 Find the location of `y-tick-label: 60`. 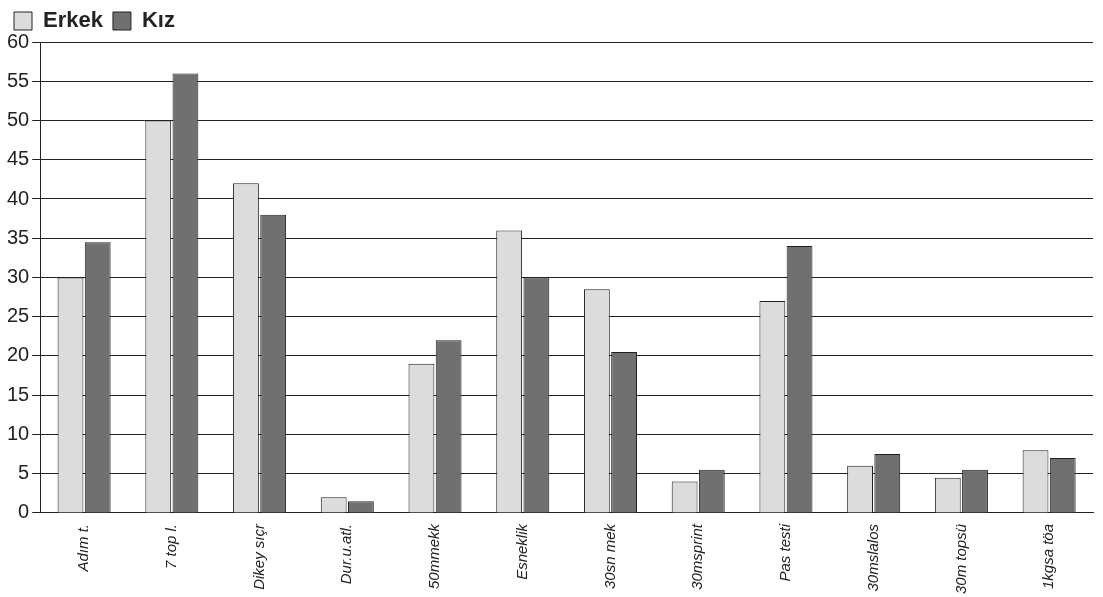

y-tick-label: 60 is located at coordinates (18, 40).